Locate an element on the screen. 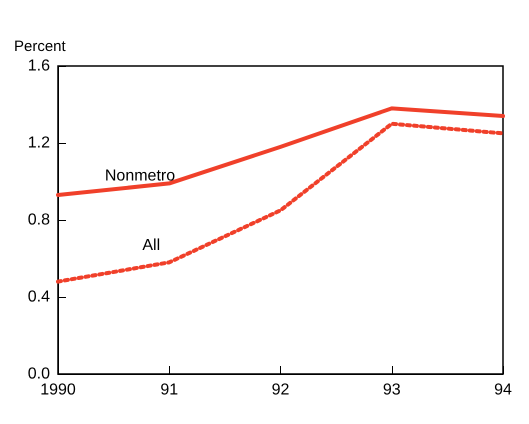 The image size is (529, 424). y-tick-label: 0.8 is located at coordinates (39, 220).